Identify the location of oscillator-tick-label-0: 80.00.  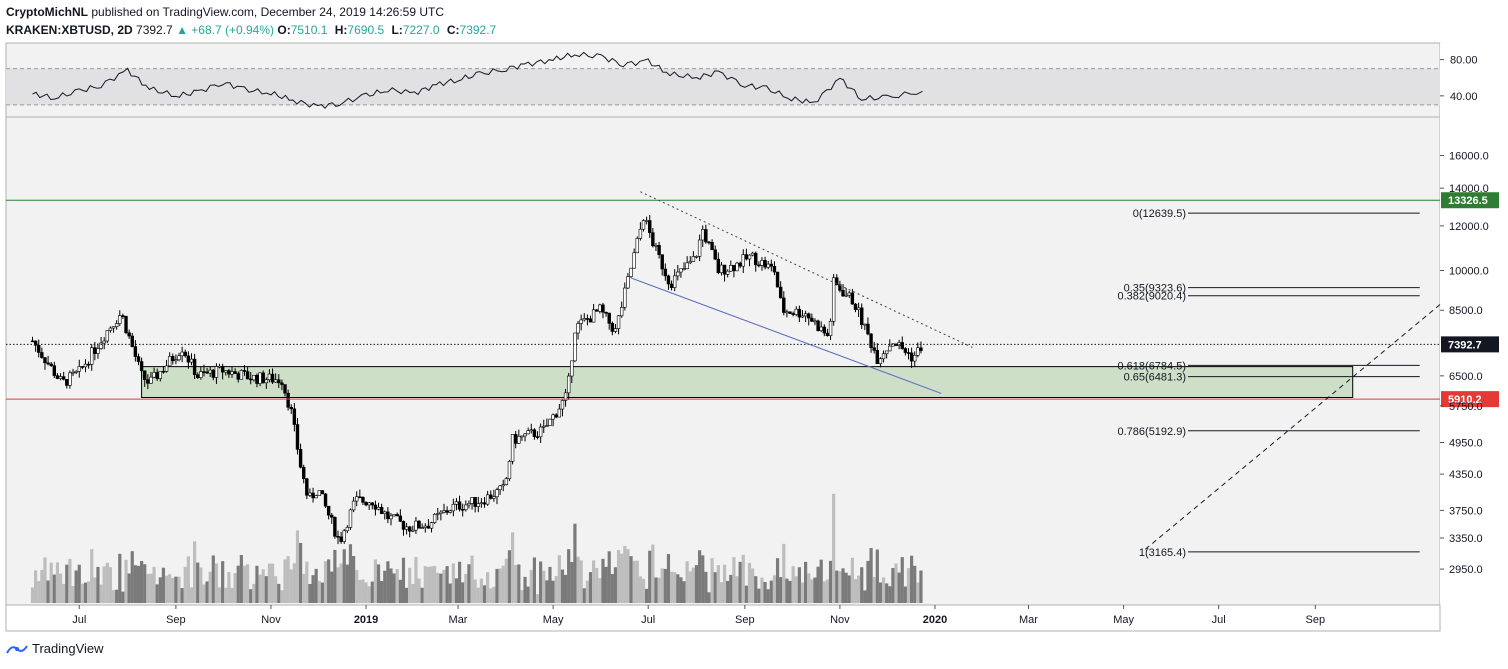
(1464, 61).